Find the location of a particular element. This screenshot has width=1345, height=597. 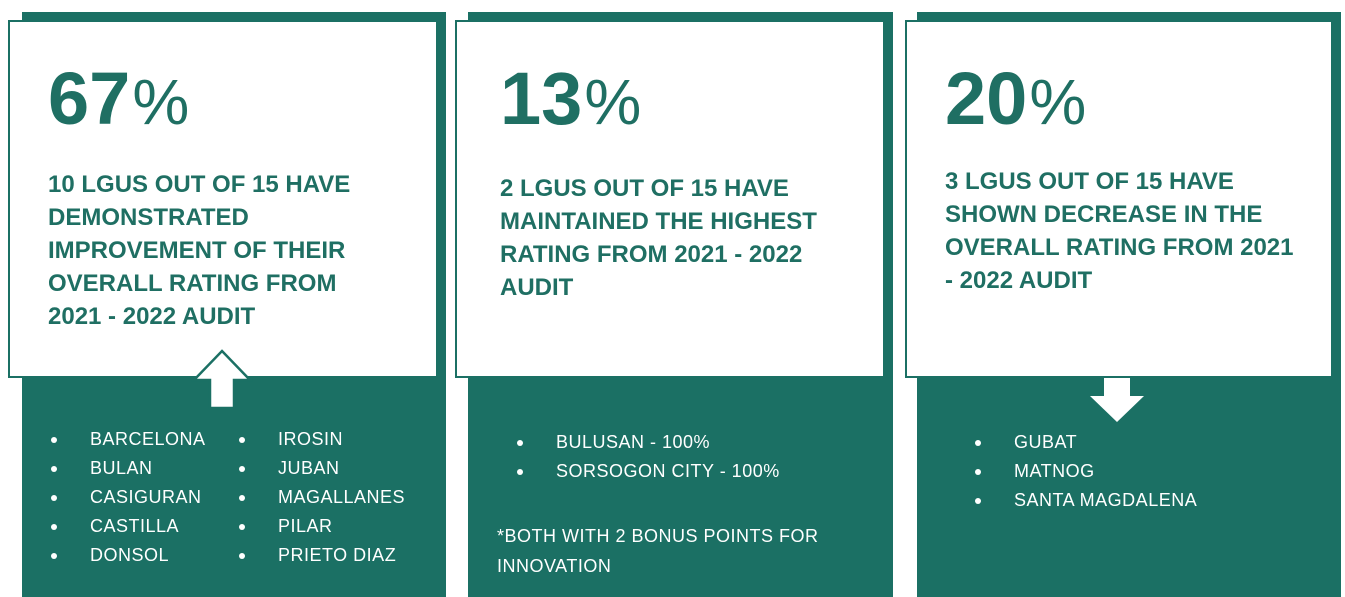

up-arrow is located at coordinates (222, 379).